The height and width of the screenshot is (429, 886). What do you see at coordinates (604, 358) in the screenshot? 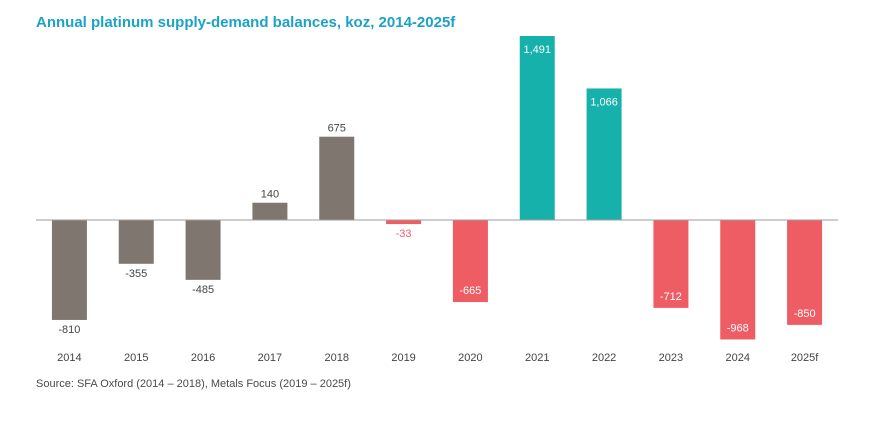
I see `x-tick-2022: 2022` at bounding box center [604, 358].